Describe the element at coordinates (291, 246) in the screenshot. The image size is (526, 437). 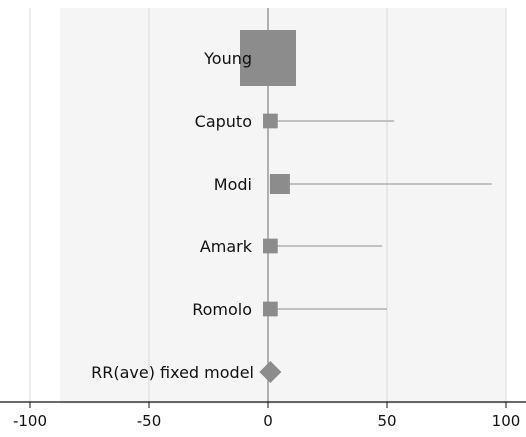
I see `study-row: Amark` at that location.